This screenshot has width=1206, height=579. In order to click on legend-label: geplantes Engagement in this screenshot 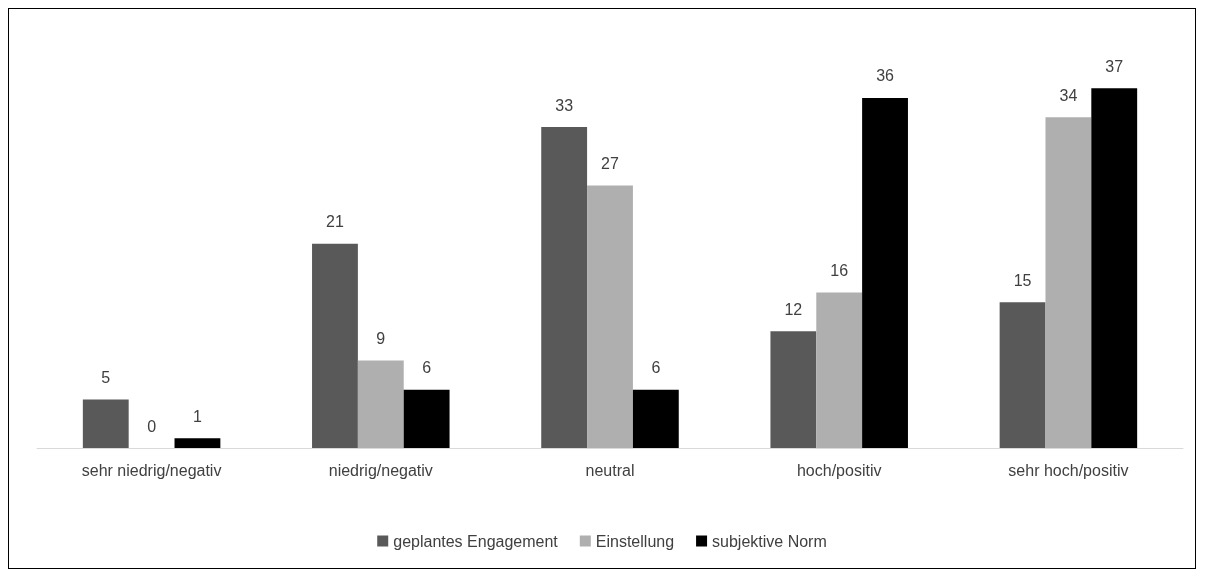, I will do `click(476, 541)`.